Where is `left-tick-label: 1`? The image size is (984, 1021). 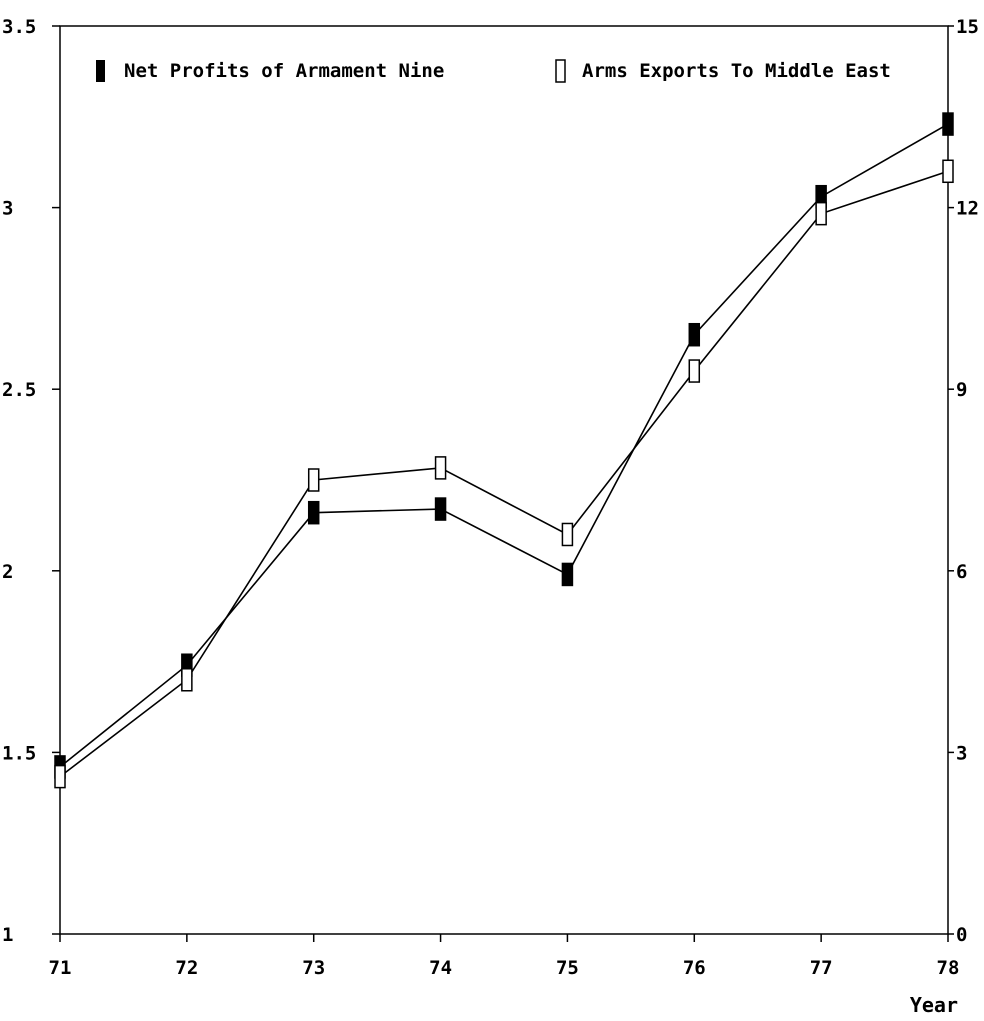 left-tick-label: 1 is located at coordinates (7, 935).